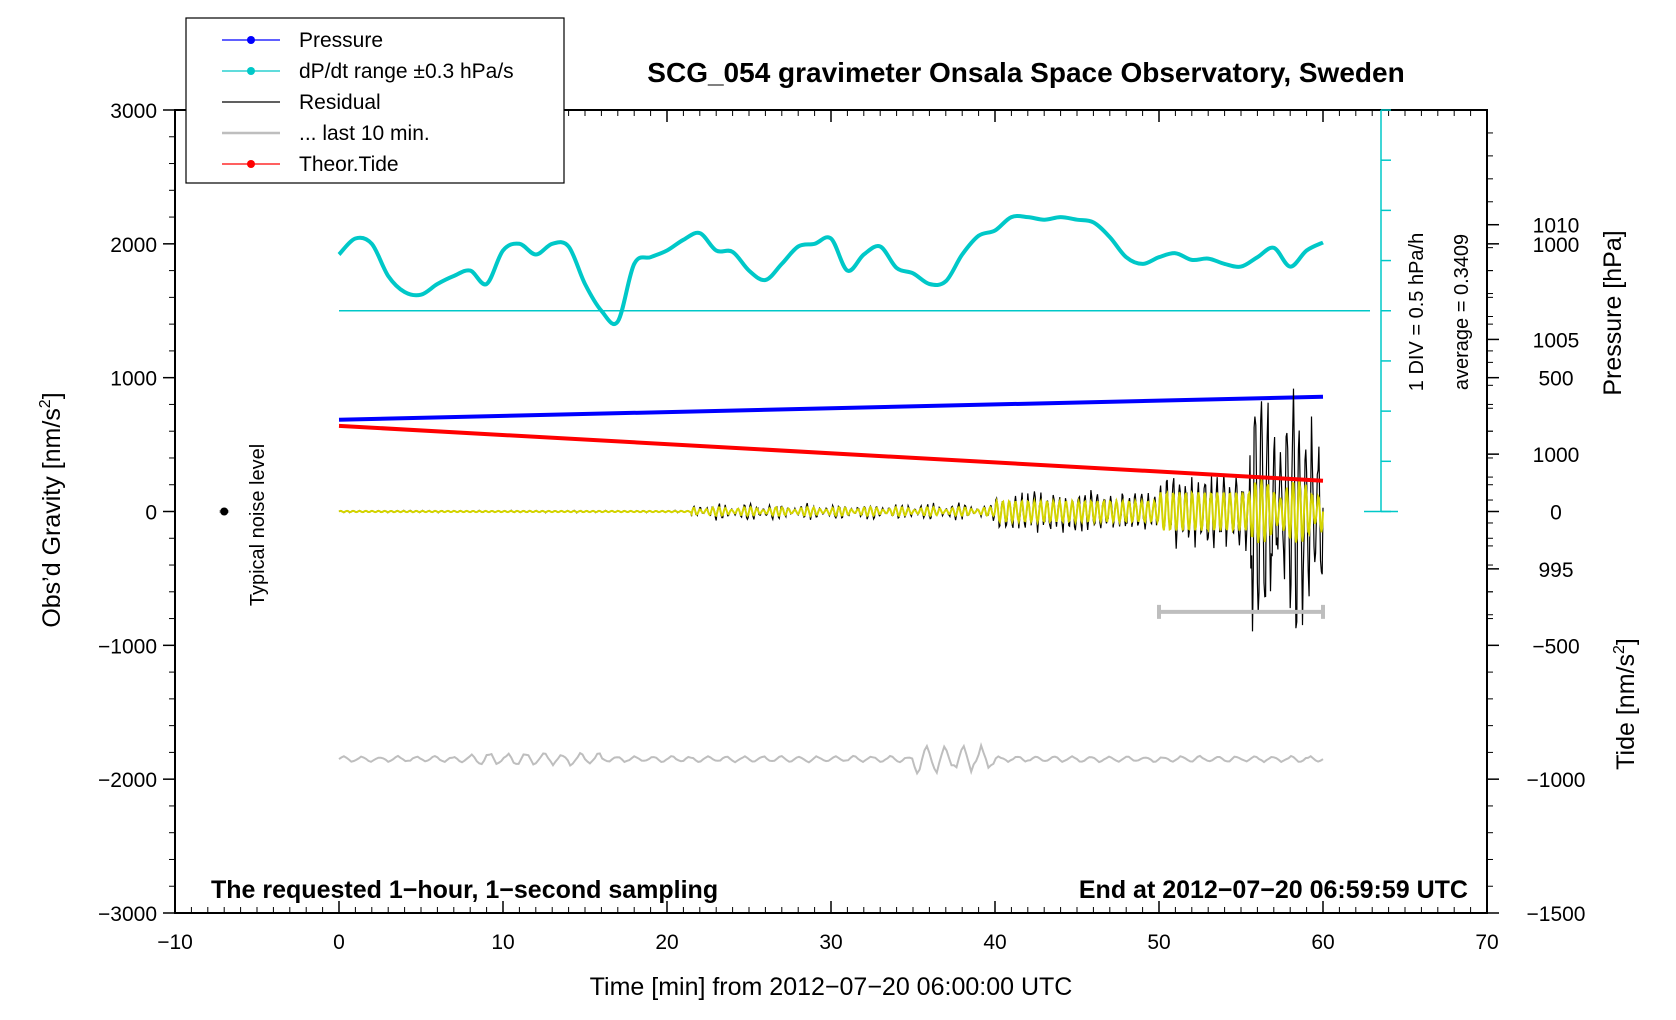 This screenshot has width=1676, height=1020. I want to click on gravity-axis-label-end: ], so click(52, 395).